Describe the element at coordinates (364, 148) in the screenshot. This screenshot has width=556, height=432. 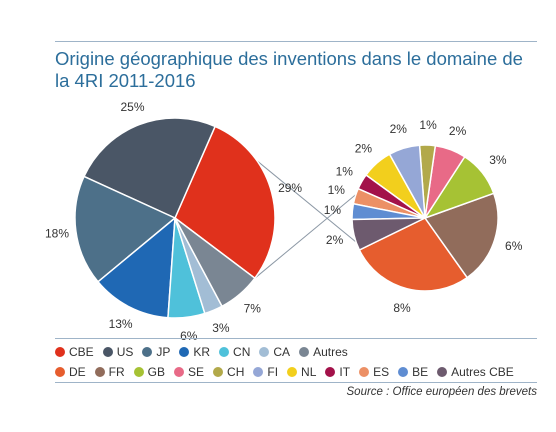
I see `detail-label-nl: 2%` at that location.